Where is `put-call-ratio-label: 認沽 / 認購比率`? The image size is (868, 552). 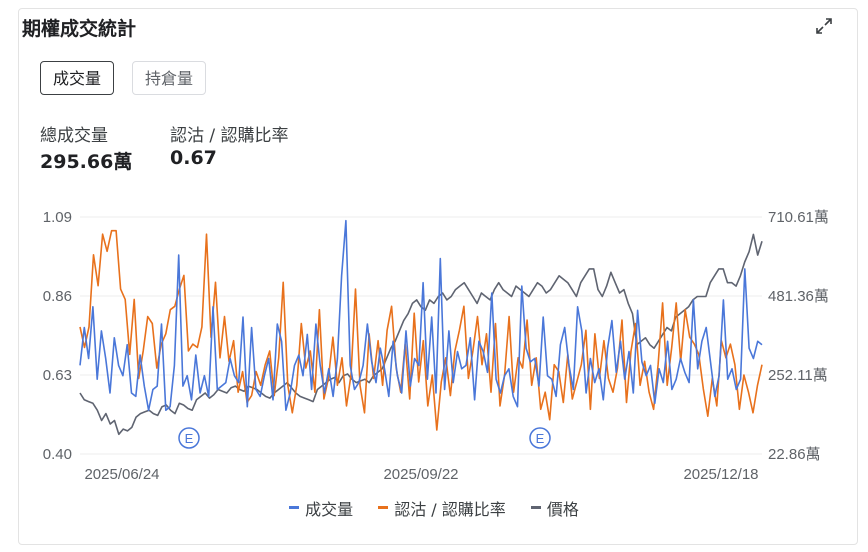
put-call-ratio-label: 認沽 / 認購比率 is located at coordinates (229, 136).